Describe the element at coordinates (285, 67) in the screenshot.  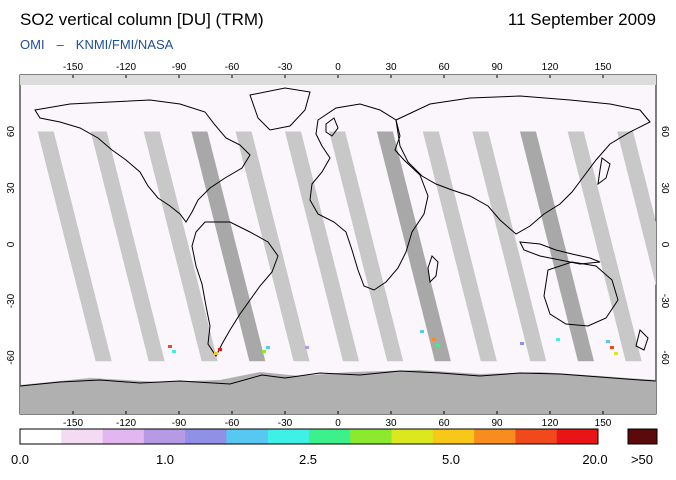
I see `longitude-tick-label: -30` at that location.